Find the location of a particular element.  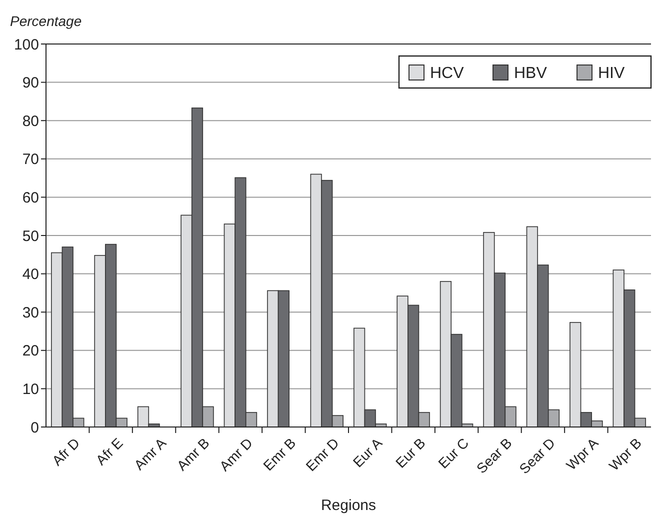

x-tick-label: Wpr B is located at coordinates (625, 454).